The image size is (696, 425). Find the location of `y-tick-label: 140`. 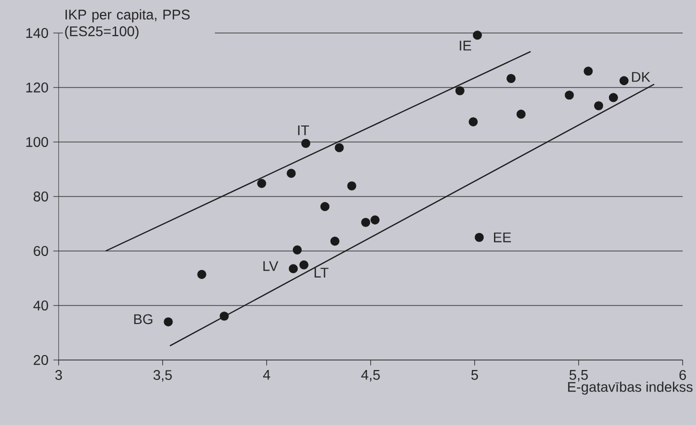

y-tick-label: 140 is located at coordinates (37, 33).